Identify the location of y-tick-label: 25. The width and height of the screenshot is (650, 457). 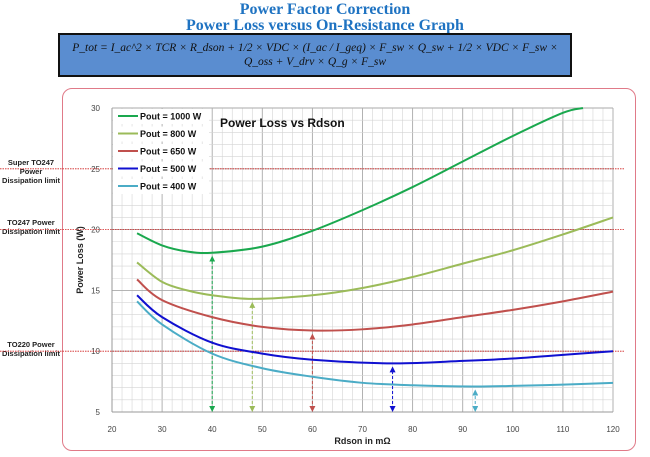
(95, 169).